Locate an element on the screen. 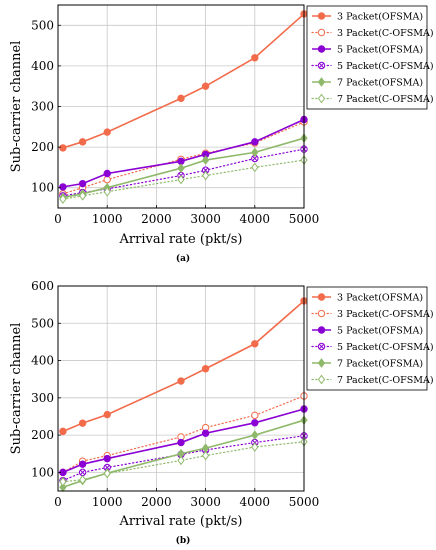 The width and height of the screenshot is (436, 550). legend-label: 5 Packet(C-OFSMA) is located at coordinates (385, 66).